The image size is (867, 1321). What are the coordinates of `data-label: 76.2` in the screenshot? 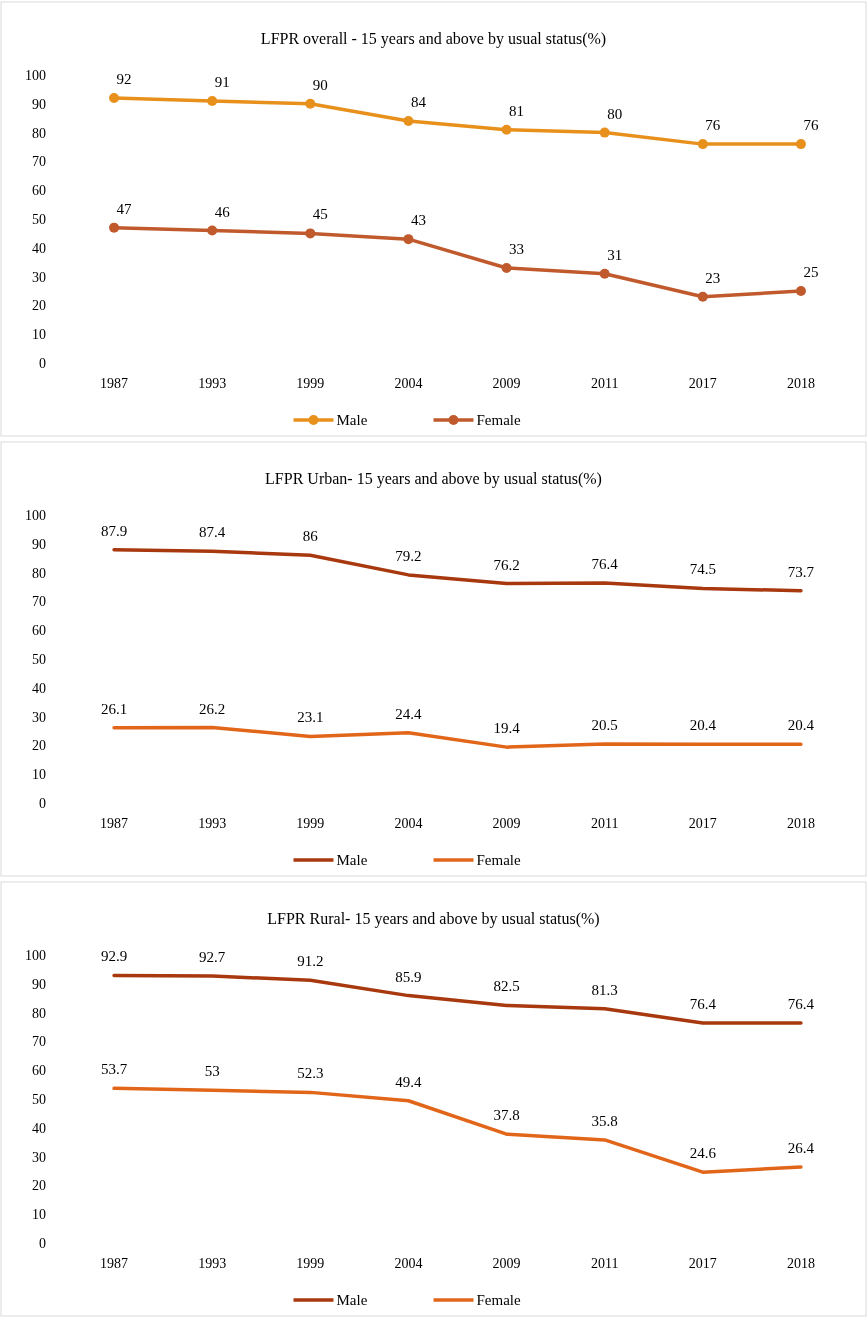 It's located at (506, 564).